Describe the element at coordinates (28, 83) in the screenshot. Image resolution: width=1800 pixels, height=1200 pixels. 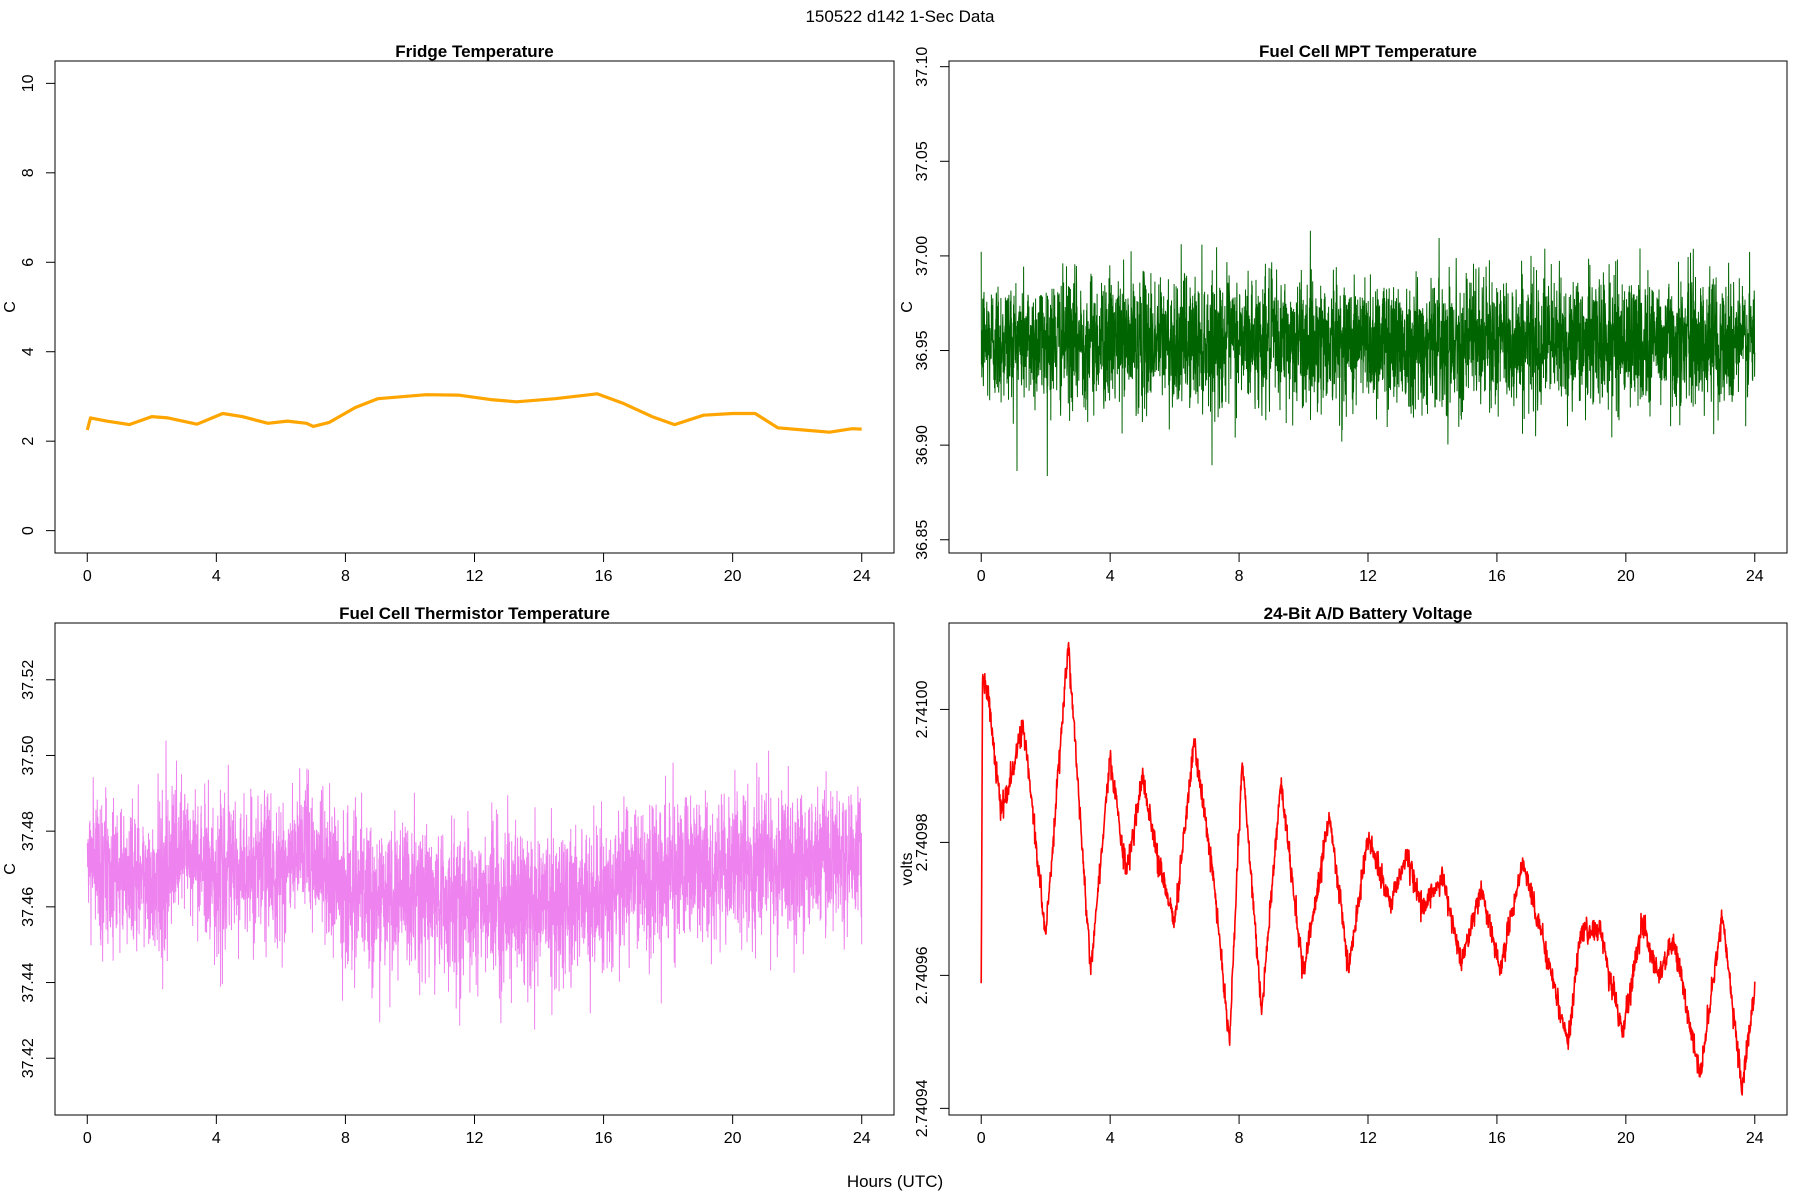
I see `fridge-y-tick-label: 10` at that location.